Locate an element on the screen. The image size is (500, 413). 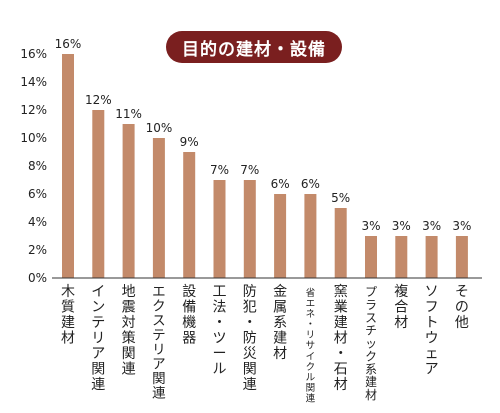
data-label: 9% is located at coordinates (189, 142).